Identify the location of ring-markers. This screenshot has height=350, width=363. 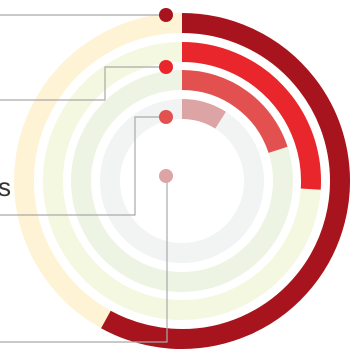
(166, 95).